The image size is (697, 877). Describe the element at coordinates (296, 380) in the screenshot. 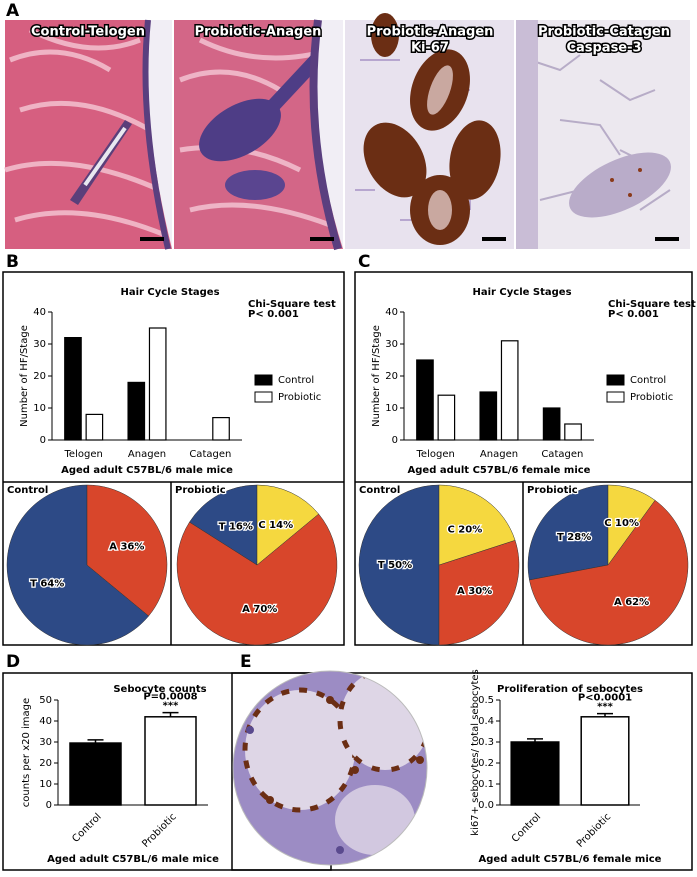

I see `legend-label: Control` at that location.